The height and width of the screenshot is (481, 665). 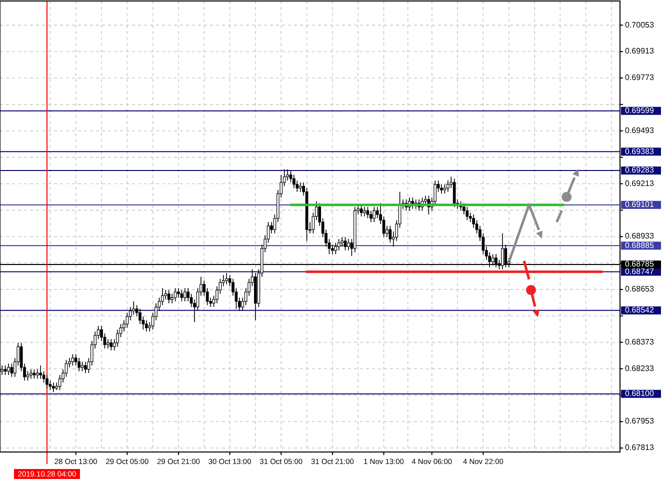 What do you see at coordinates (639, 110) in the screenshot?
I see `ref-line-label: 0.69599` at bounding box center [639, 110].